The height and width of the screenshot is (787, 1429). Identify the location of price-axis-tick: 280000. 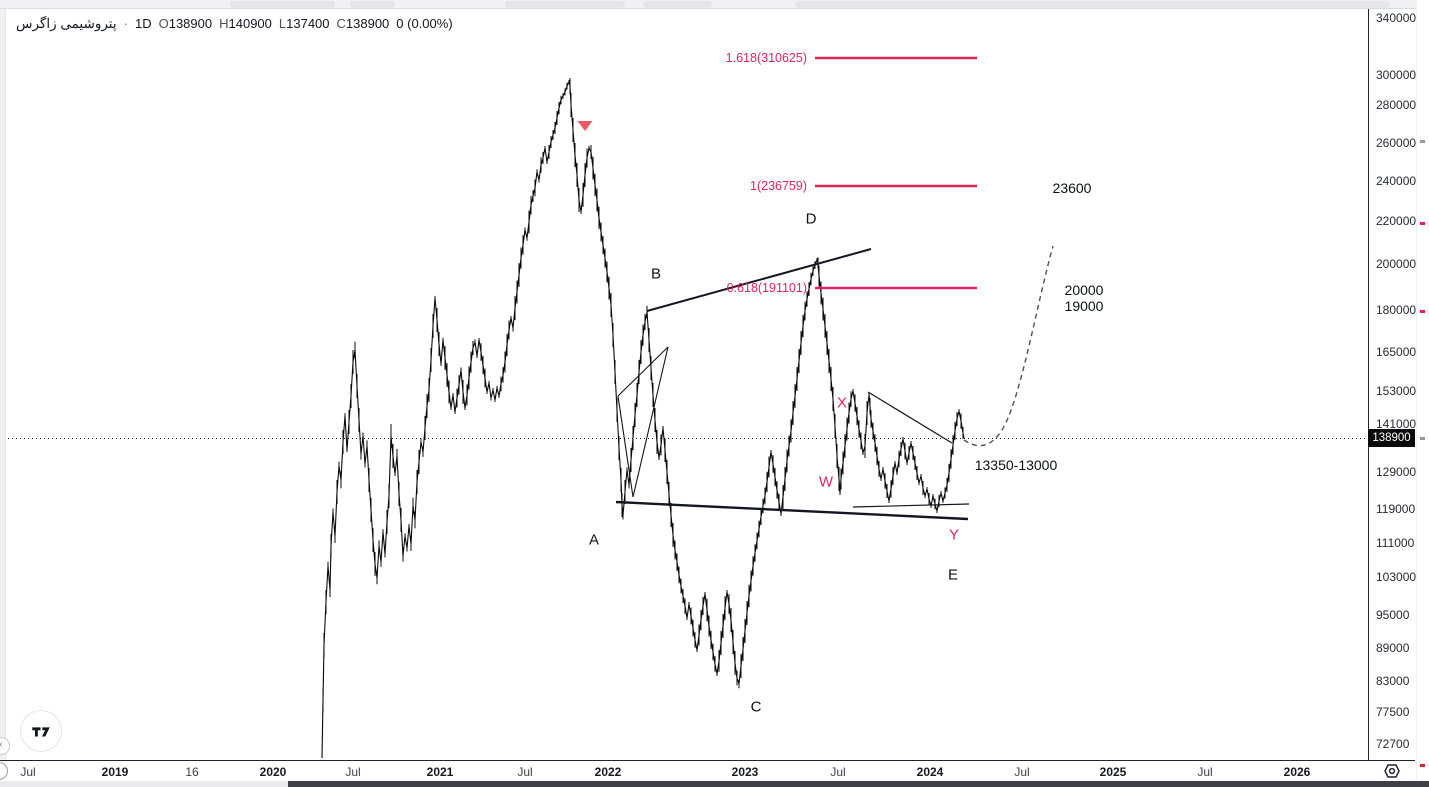
(1396, 105).